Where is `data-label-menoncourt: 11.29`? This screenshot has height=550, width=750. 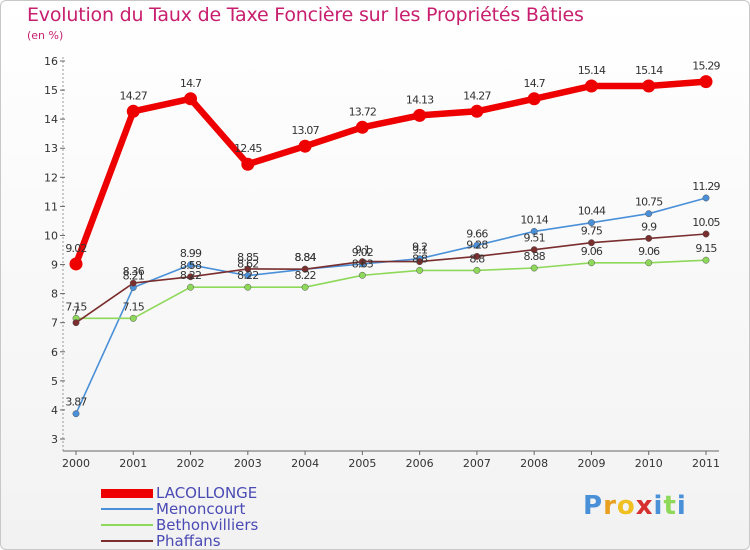
data-label-menoncourt: 11.29 is located at coordinates (706, 186).